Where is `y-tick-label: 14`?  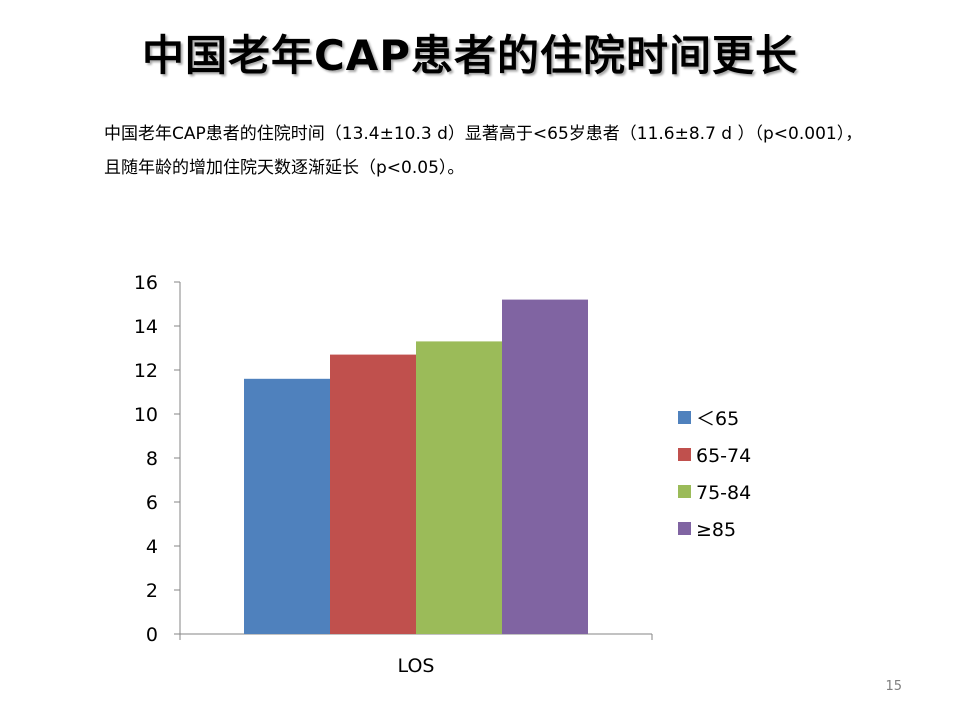
y-tick-label: 14 is located at coordinates (146, 327).